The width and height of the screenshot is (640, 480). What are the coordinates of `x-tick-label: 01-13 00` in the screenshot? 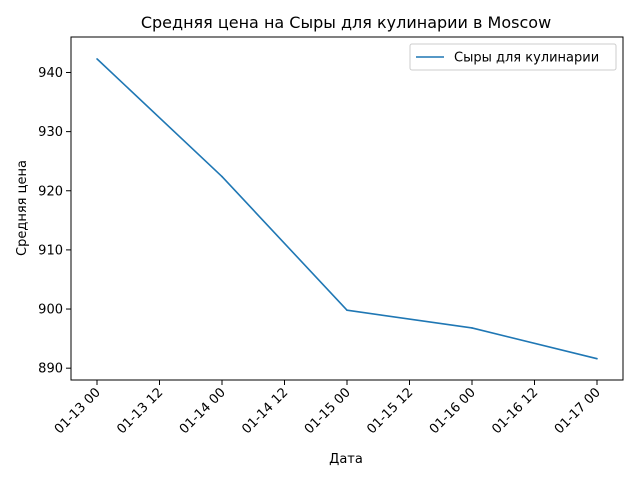 It's located at (78, 411).